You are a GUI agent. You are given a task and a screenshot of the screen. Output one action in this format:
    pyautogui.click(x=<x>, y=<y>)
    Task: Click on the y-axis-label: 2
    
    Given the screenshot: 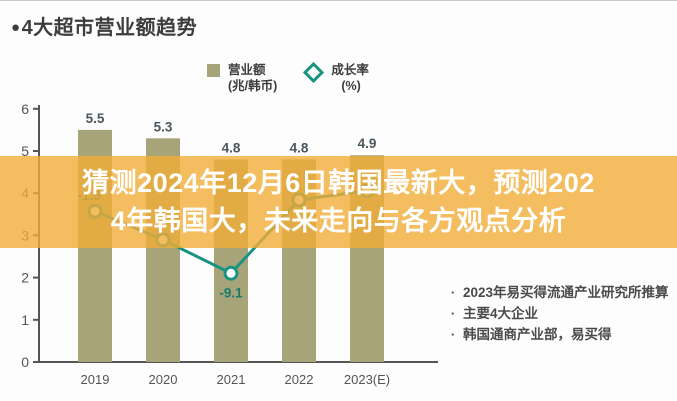 What is the action you would take?
    pyautogui.click(x=25, y=278)
    